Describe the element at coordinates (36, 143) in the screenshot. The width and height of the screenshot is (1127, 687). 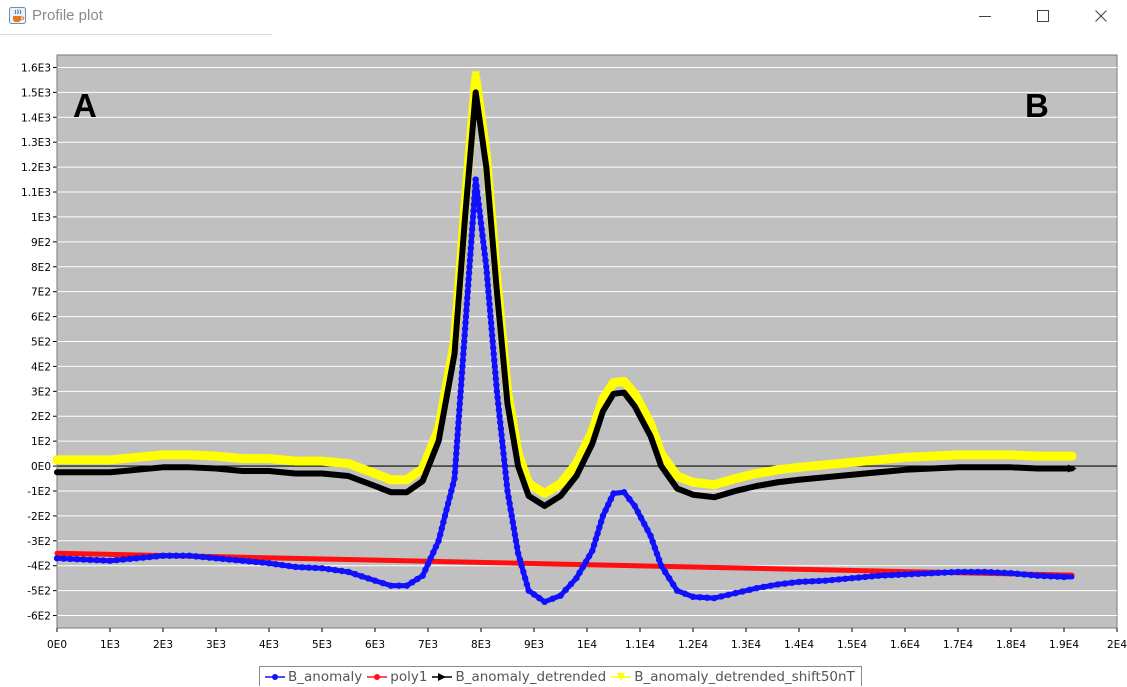
I see `y-tick-label: 1.3E3` at that location.